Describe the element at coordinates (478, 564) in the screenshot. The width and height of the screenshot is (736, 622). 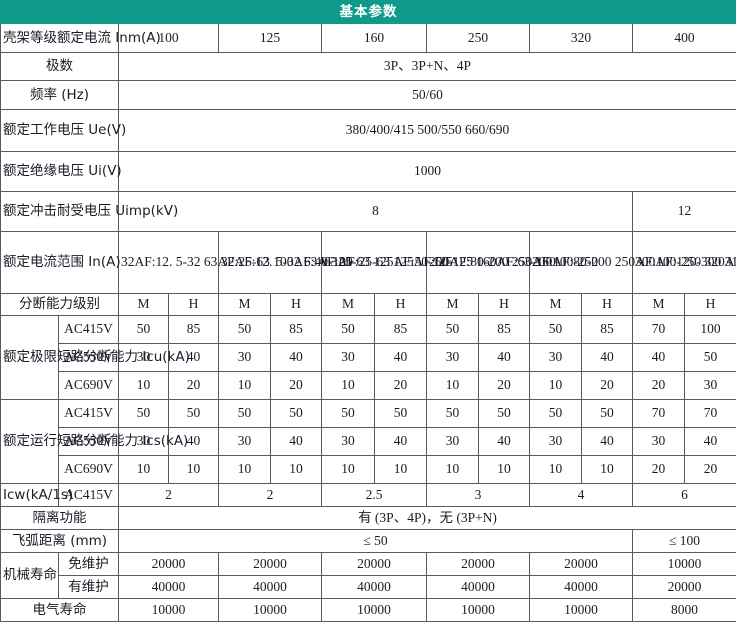
I see `cell-mech-free-4: 20000` at that location.